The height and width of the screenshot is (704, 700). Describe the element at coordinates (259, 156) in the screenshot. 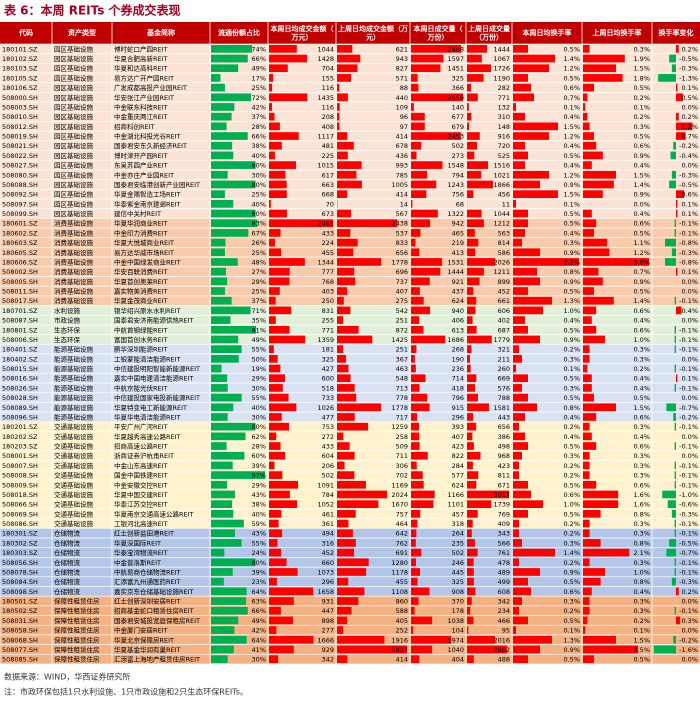

I see `cell: 40%` at that location.